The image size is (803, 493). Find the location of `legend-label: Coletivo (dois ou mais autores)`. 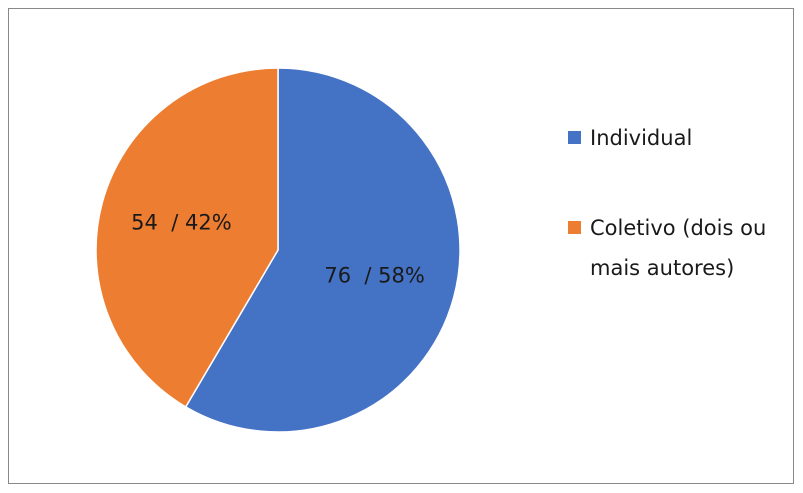

legend-label: Coletivo (dois ou mais autores) is located at coordinates (678, 248).